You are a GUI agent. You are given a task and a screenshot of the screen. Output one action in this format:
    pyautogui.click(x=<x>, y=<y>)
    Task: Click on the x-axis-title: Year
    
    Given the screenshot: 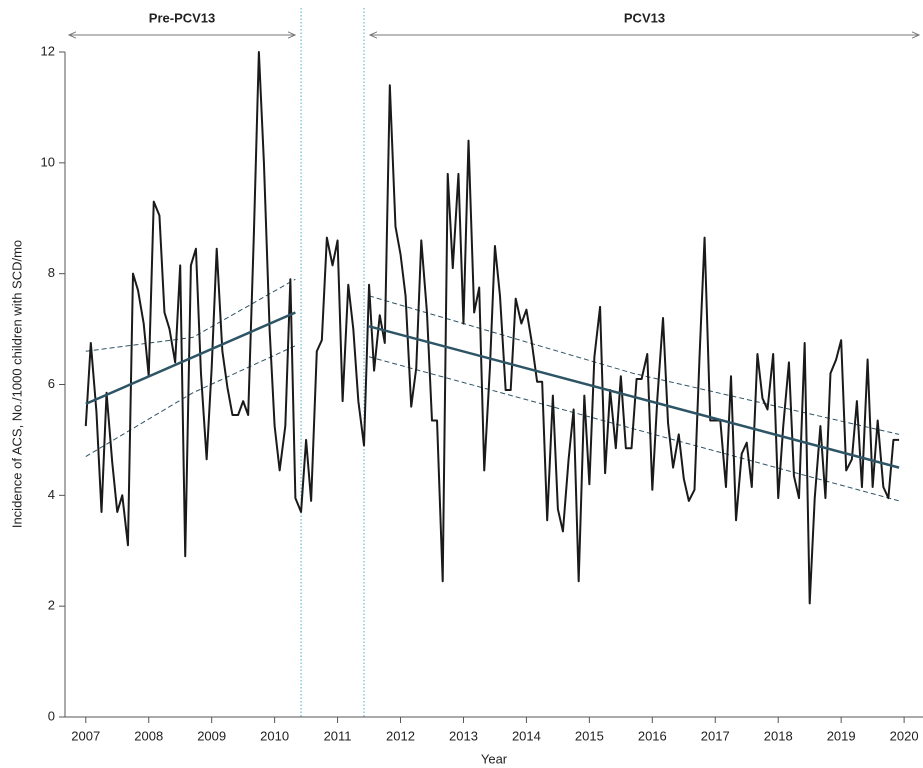 What is the action you would take?
    pyautogui.click(x=494, y=758)
    